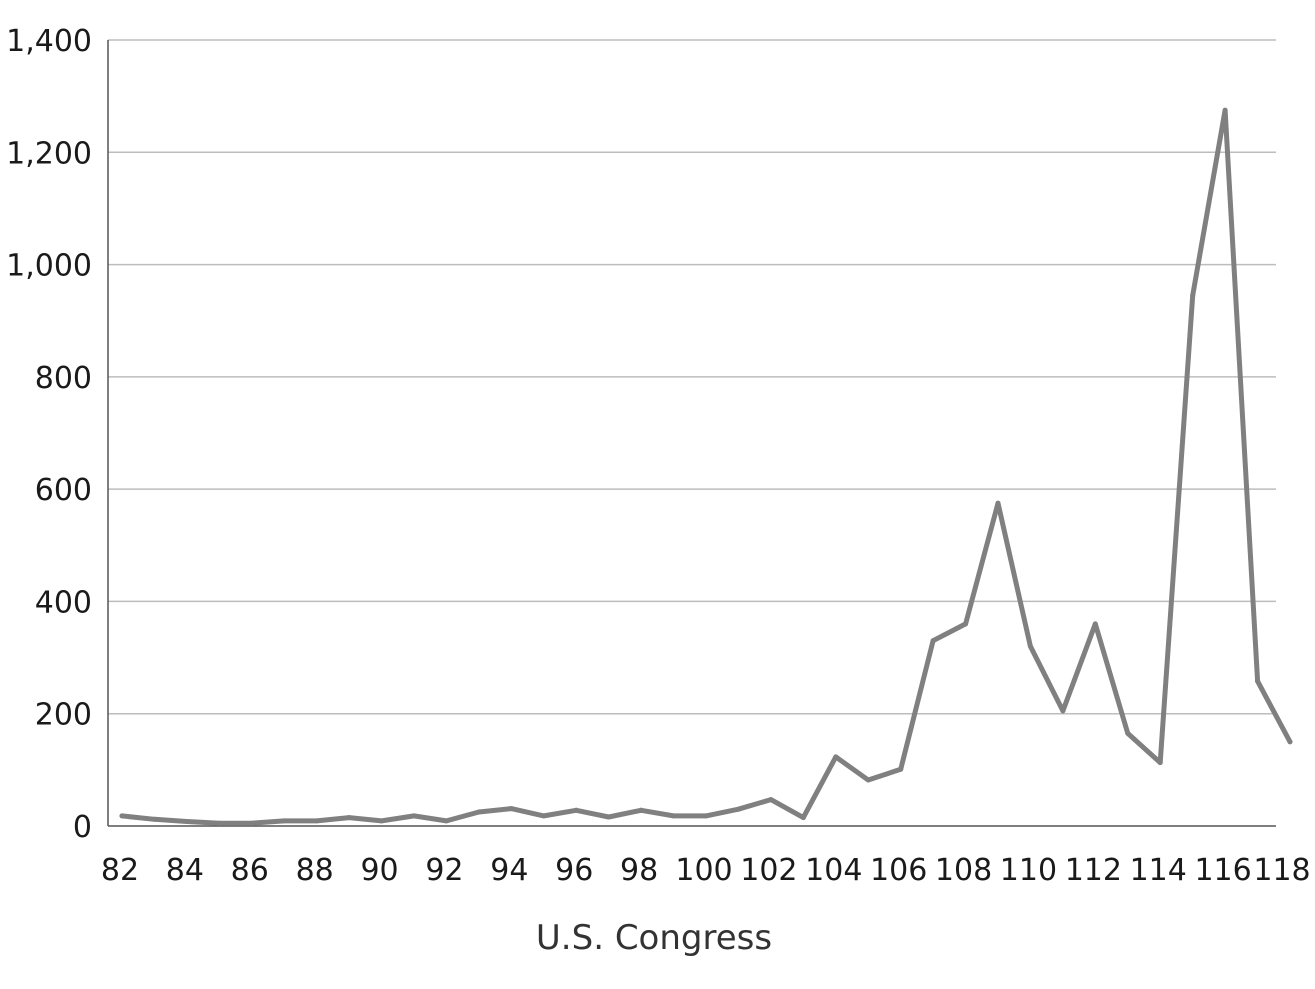 The width and height of the screenshot is (1315, 989). I want to click on y-tick-label: 0, so click(82, 827).